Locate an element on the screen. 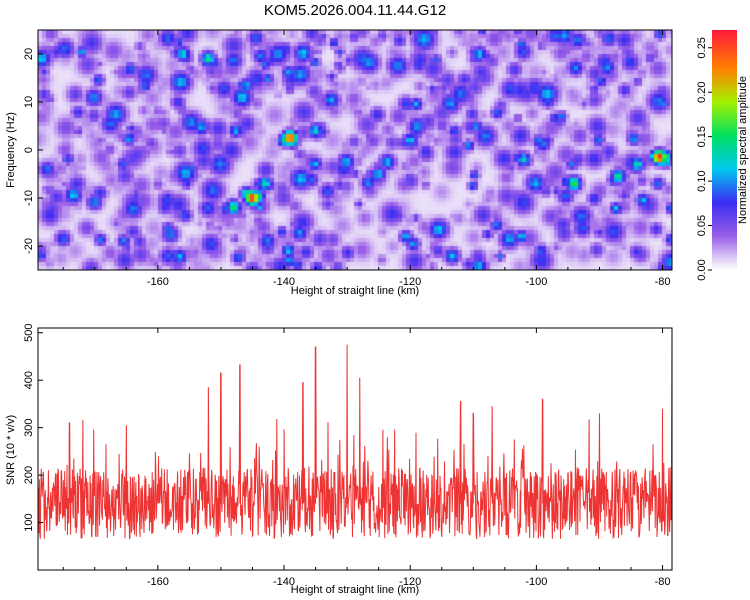 The height and width of the screenshot is (600, 750). snr-y-ticks: 100 200 300 400 500 is located at coordinates (33, 428).